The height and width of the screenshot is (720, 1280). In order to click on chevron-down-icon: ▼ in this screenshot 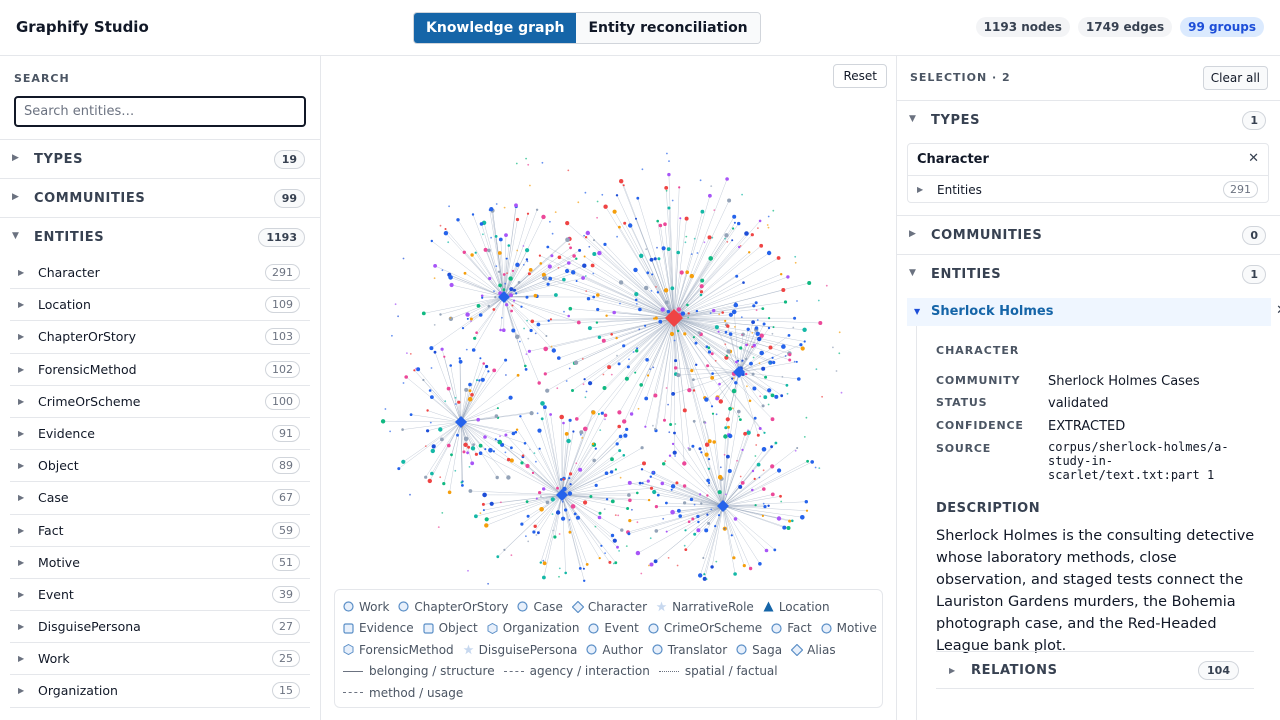, I will do `click(912, 119)`.